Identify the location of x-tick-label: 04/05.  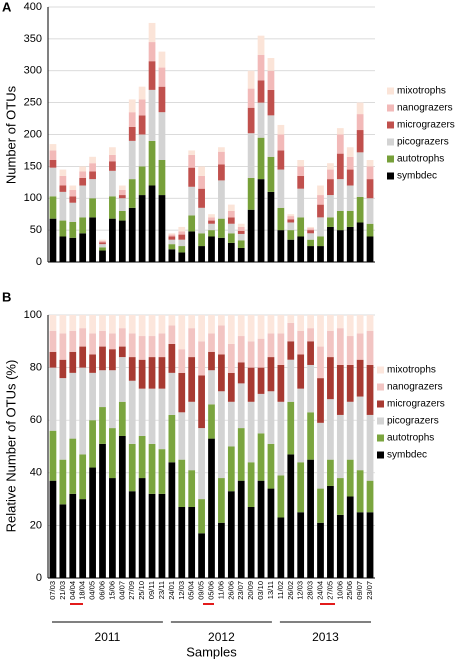
(92, 590).